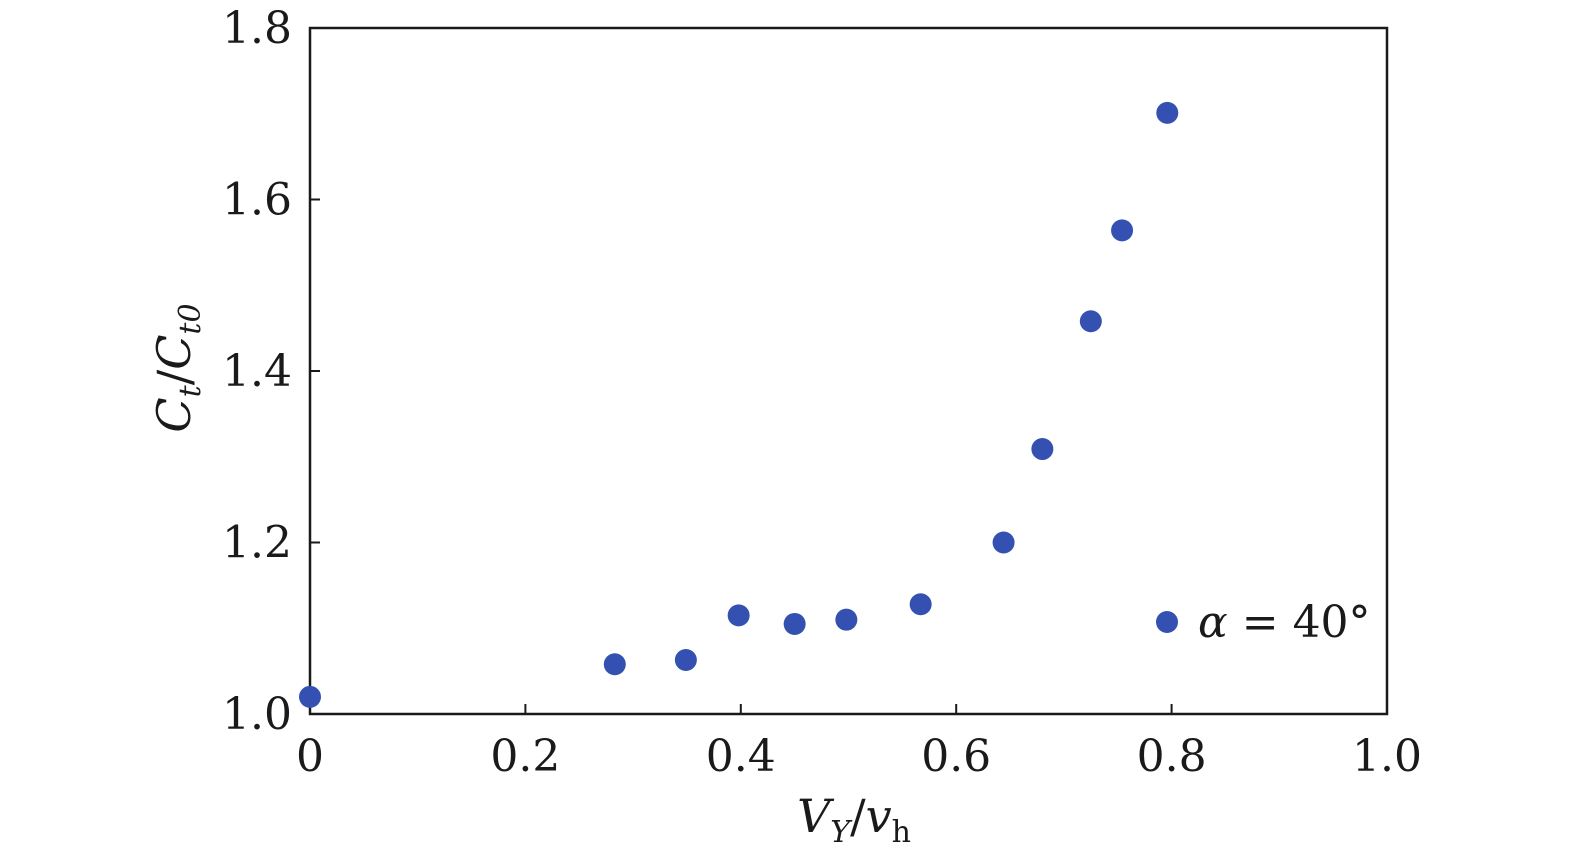  Describe the element at coordinates (310, 756) in the screenshot. I see `x-tick-label: 0` at that location.